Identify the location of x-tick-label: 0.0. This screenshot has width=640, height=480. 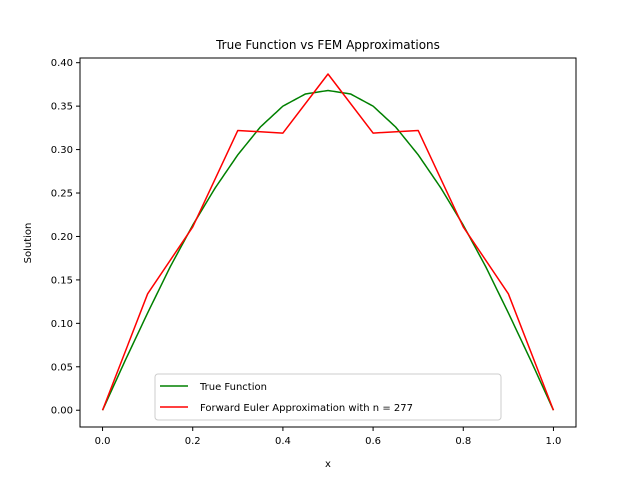
(103, 441).